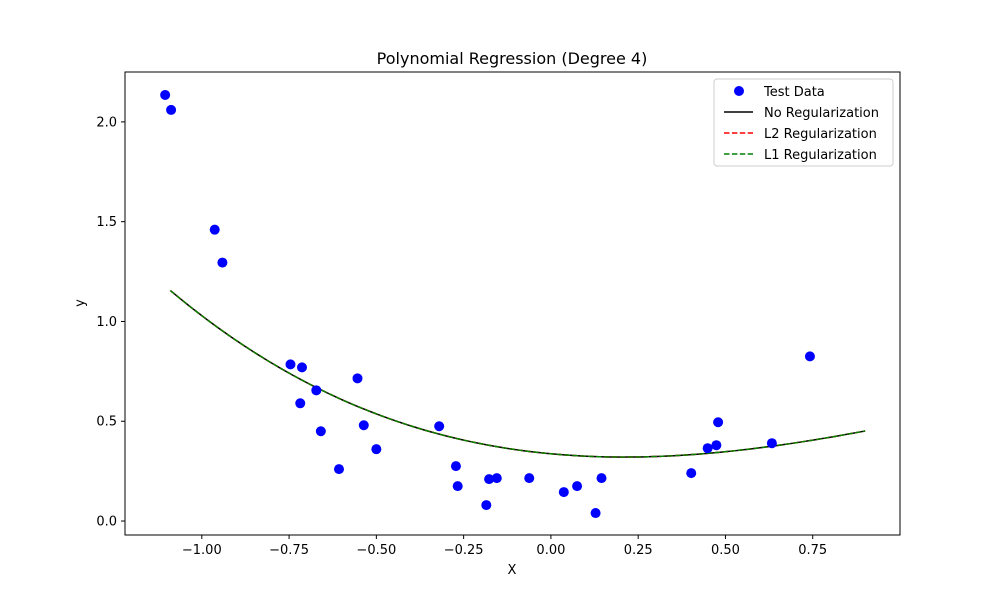 Image resolution: width=1000 pixels, height=604 pixels. I want to click on y-tick-label: 0.5, so click(106, 422).